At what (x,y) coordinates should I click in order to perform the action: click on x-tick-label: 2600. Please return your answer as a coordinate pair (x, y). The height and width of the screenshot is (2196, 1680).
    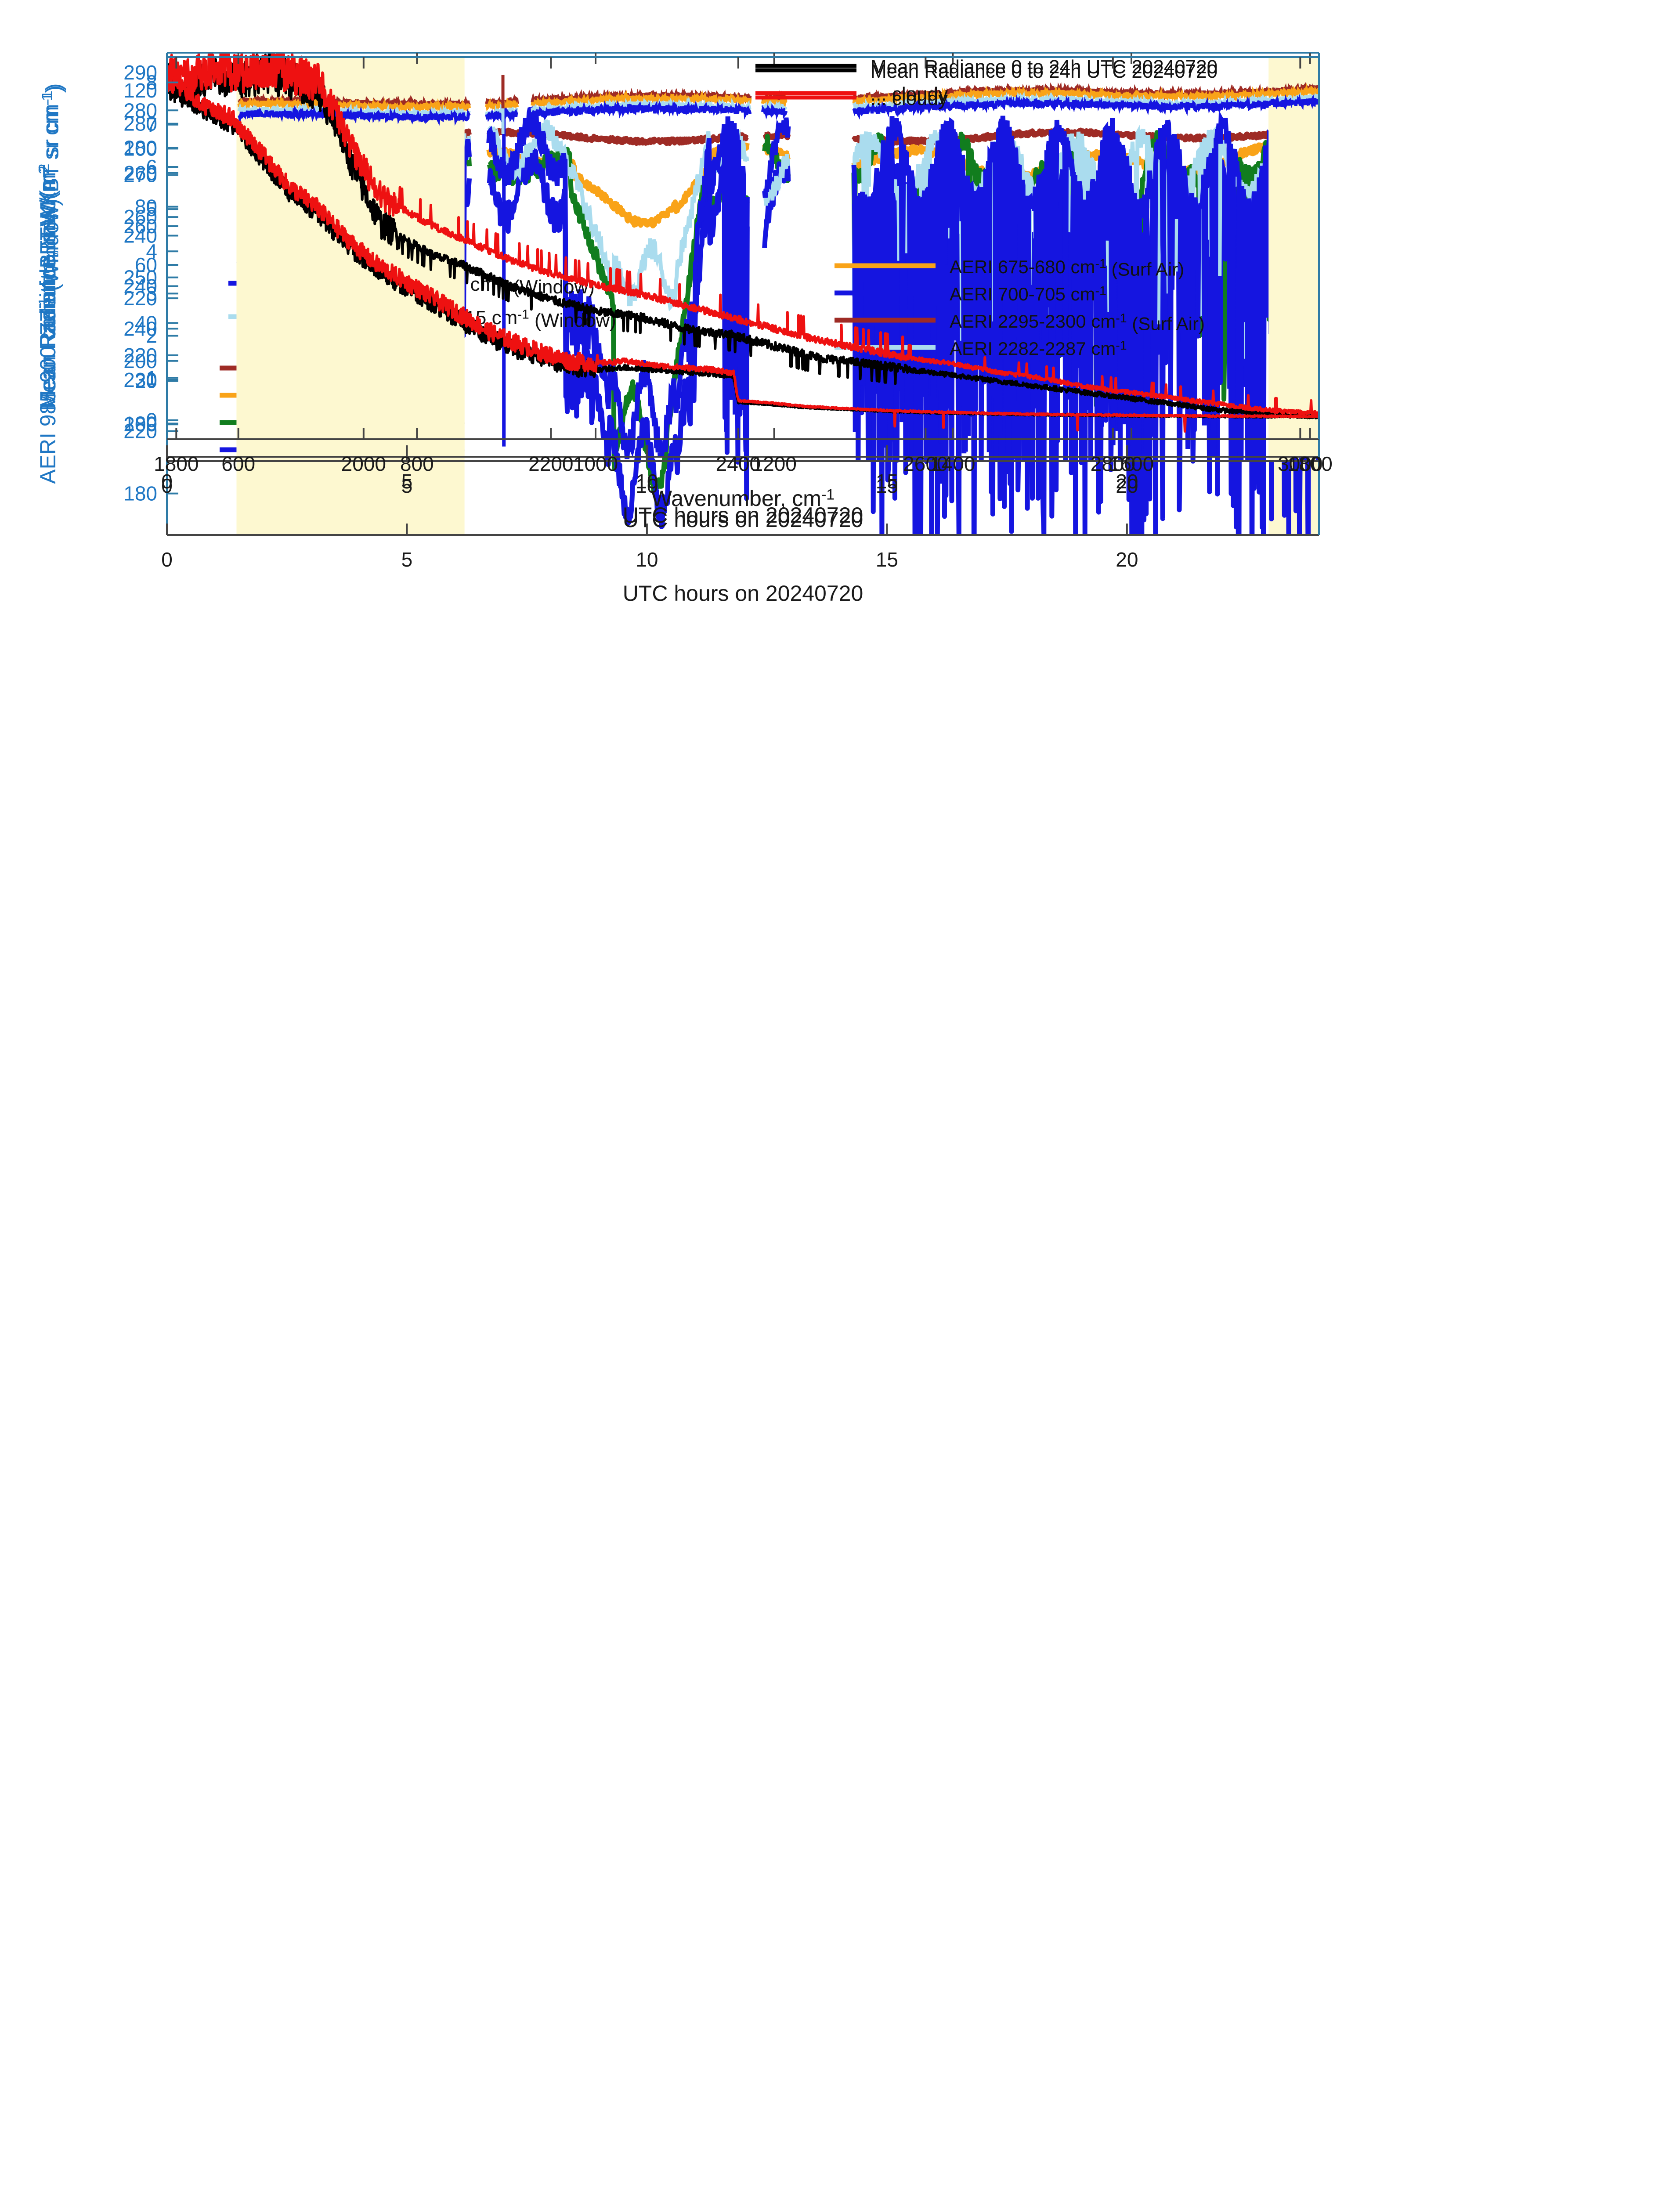
    Looking at the image, I should click on (926, 463).